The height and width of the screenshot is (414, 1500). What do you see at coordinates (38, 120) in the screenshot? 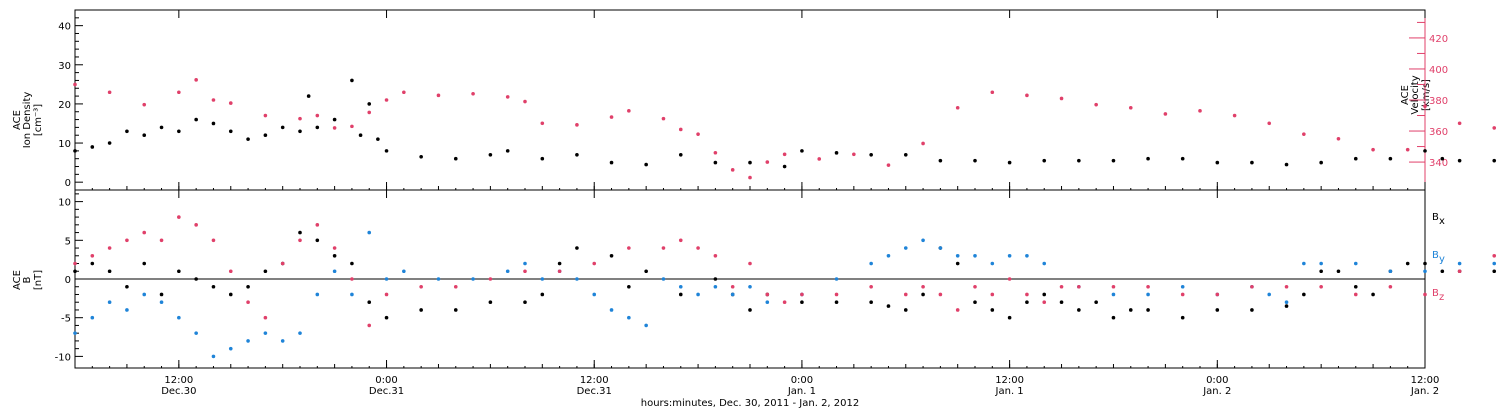
I see `top-left-ylabel-line3: [cm⁻³]` at bounding box center [38, 120].